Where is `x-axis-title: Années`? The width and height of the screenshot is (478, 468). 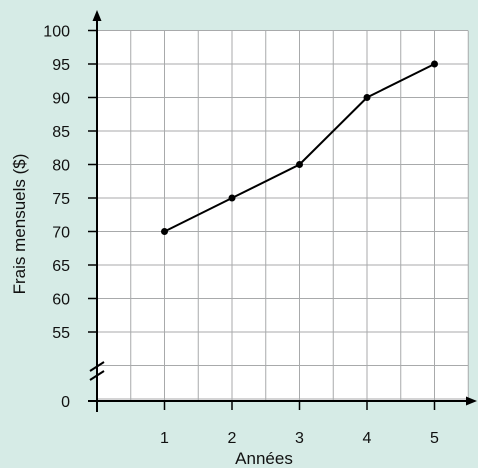
x-axis-title: Années is located at coordinates (264, 458).